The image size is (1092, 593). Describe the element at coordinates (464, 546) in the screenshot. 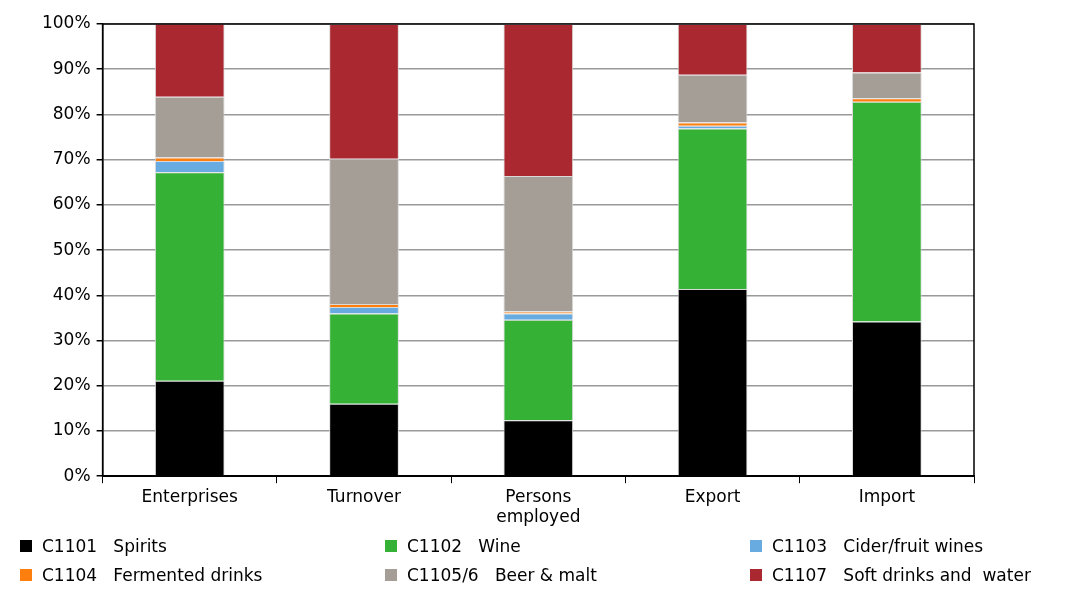

I see `legend-label: C1102 Wine` at that location.